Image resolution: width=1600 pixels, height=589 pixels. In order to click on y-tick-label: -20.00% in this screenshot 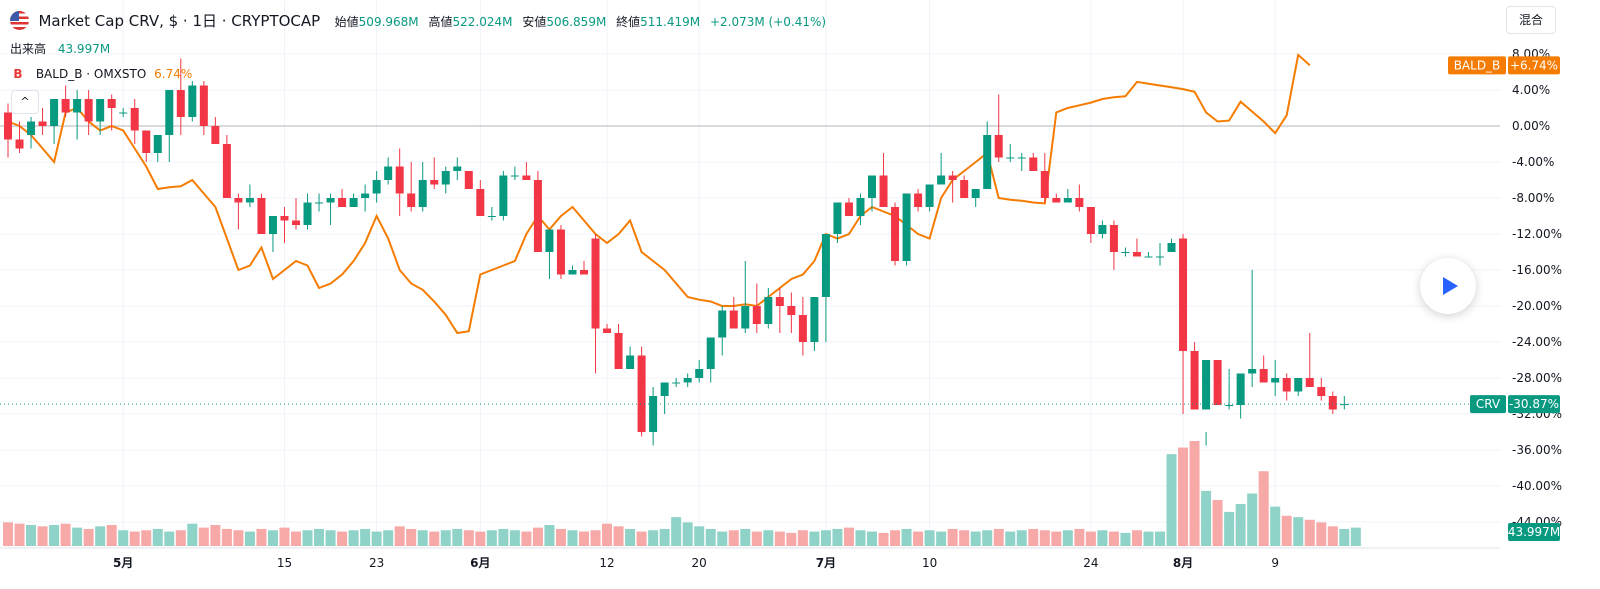, I will do `click(1537, 306)`.